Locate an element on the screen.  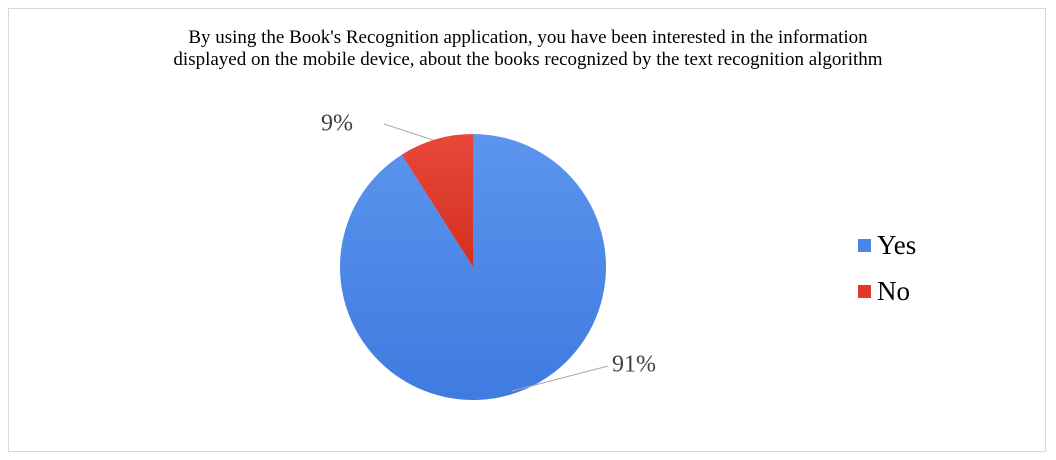
legend: Yes No is located at coordinates (887, 268).